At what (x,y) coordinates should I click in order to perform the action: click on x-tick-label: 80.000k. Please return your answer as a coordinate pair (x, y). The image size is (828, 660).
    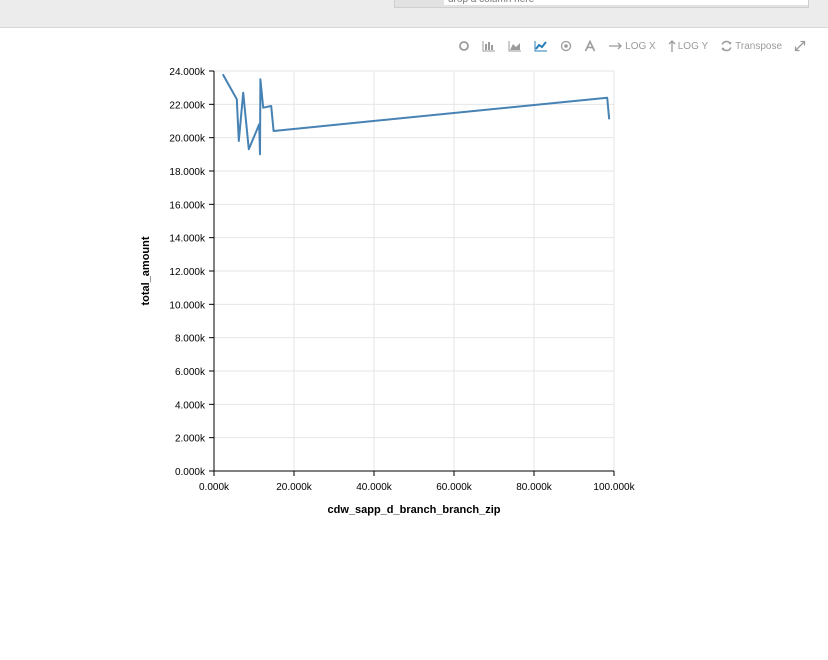
    Looking at the image, I should click on (534, 487).